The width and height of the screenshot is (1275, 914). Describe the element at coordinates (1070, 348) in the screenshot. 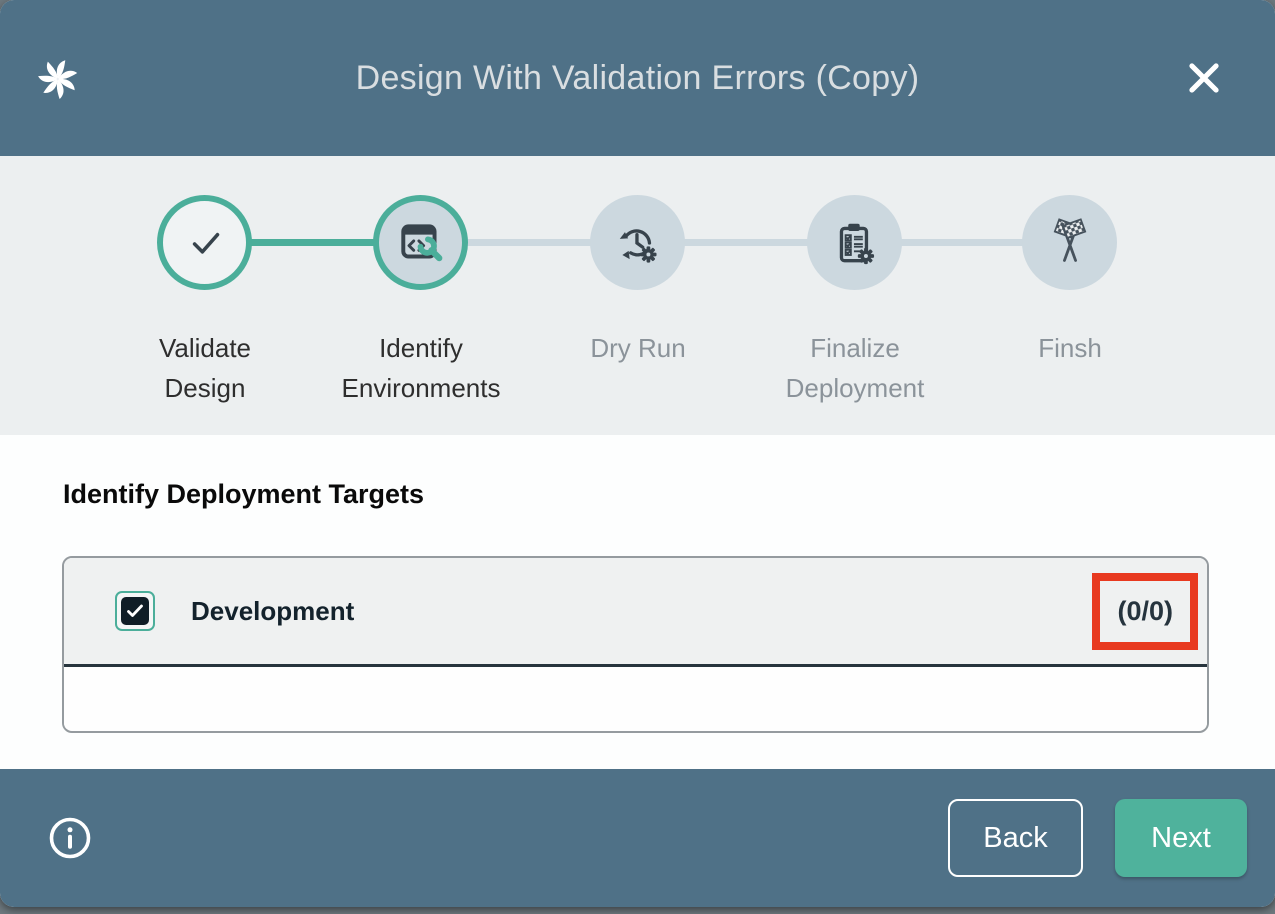

I see `step-label-finish: Finsh` at that location.